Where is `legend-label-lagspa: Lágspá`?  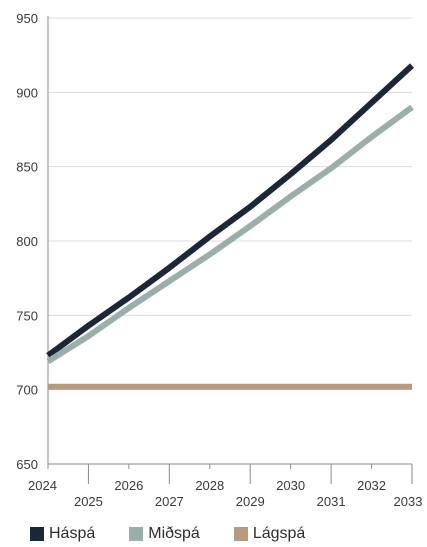
legend-label-lagspa: Lágspá is located at coordinates (279, 533).